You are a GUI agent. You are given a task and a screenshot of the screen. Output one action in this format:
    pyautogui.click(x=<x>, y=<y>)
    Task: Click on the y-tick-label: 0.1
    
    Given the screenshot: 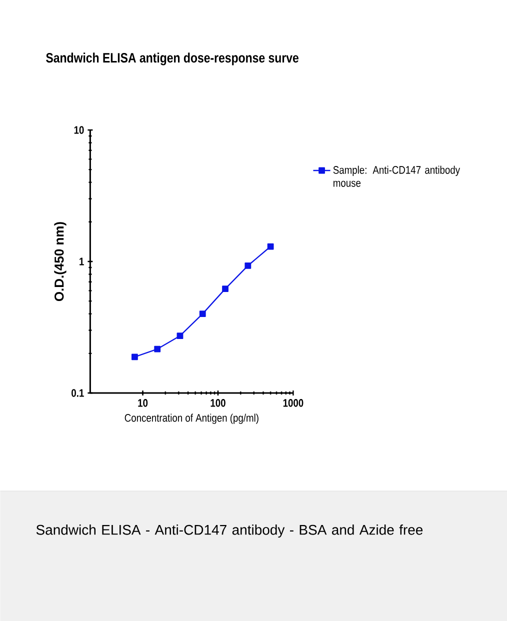 What is the action you would take?
    pyautogui.click(x=77, y=393)
    